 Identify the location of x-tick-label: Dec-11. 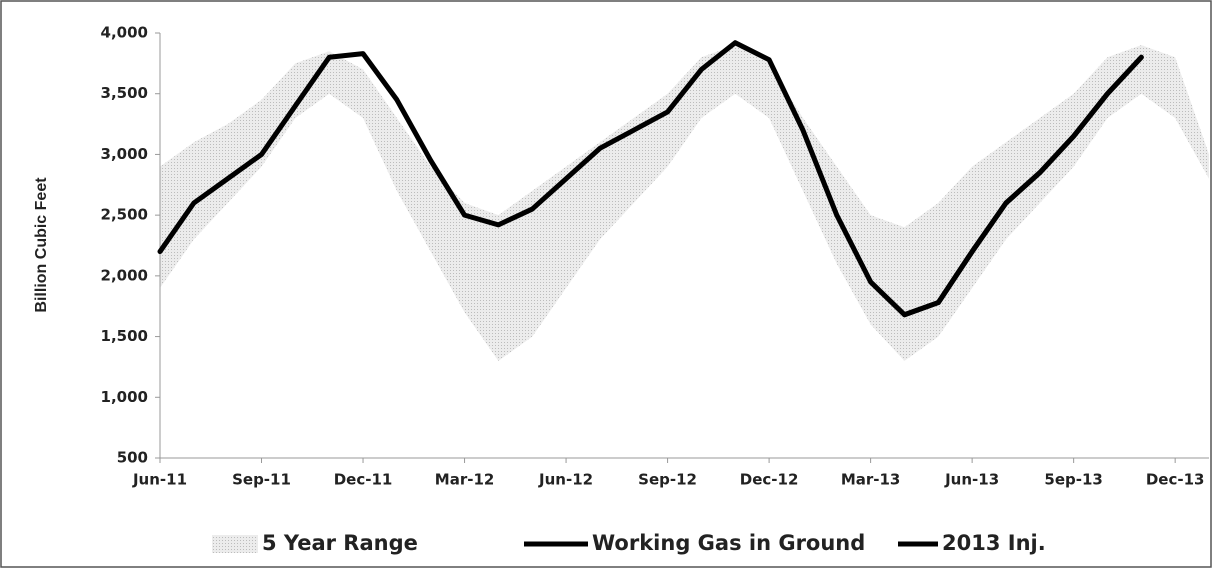
(363, 480).